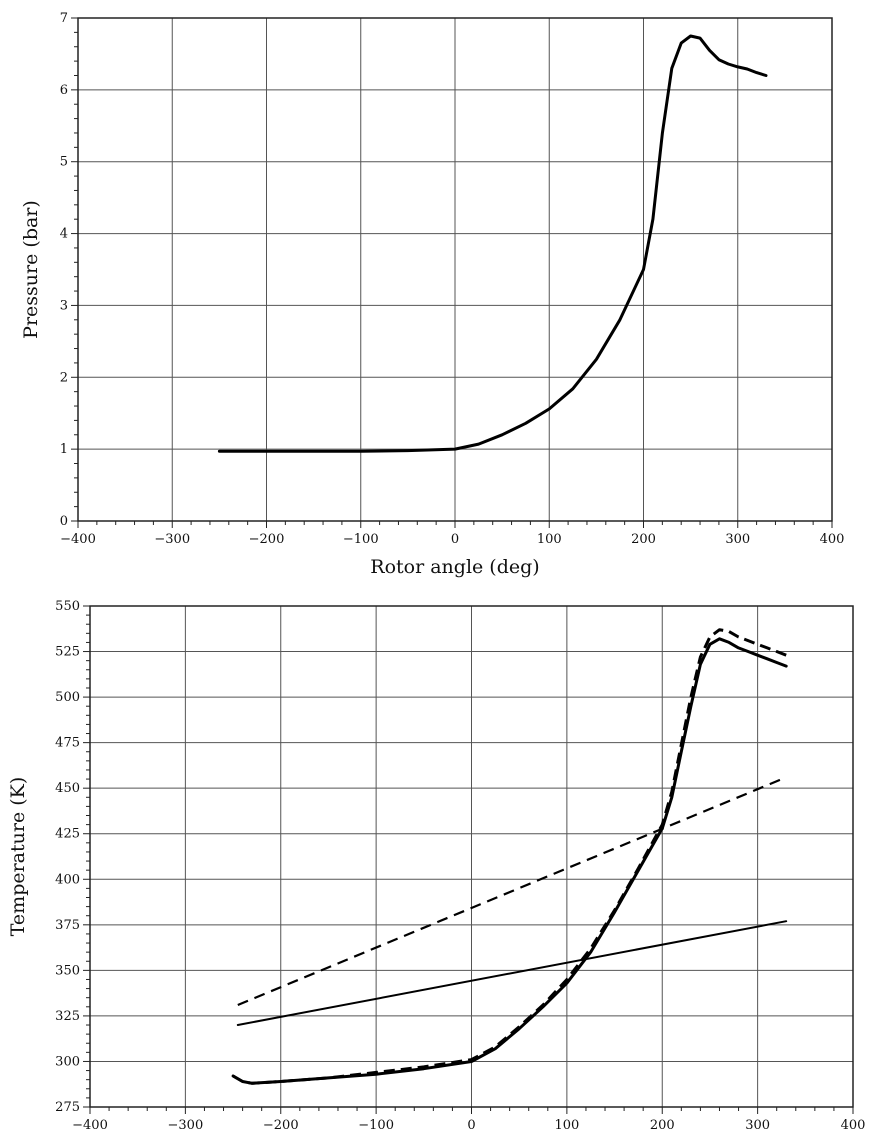 This screenshot has height=1142, width=873. I want to click on pressure-x-tick-label: −100, so click(361, 539).